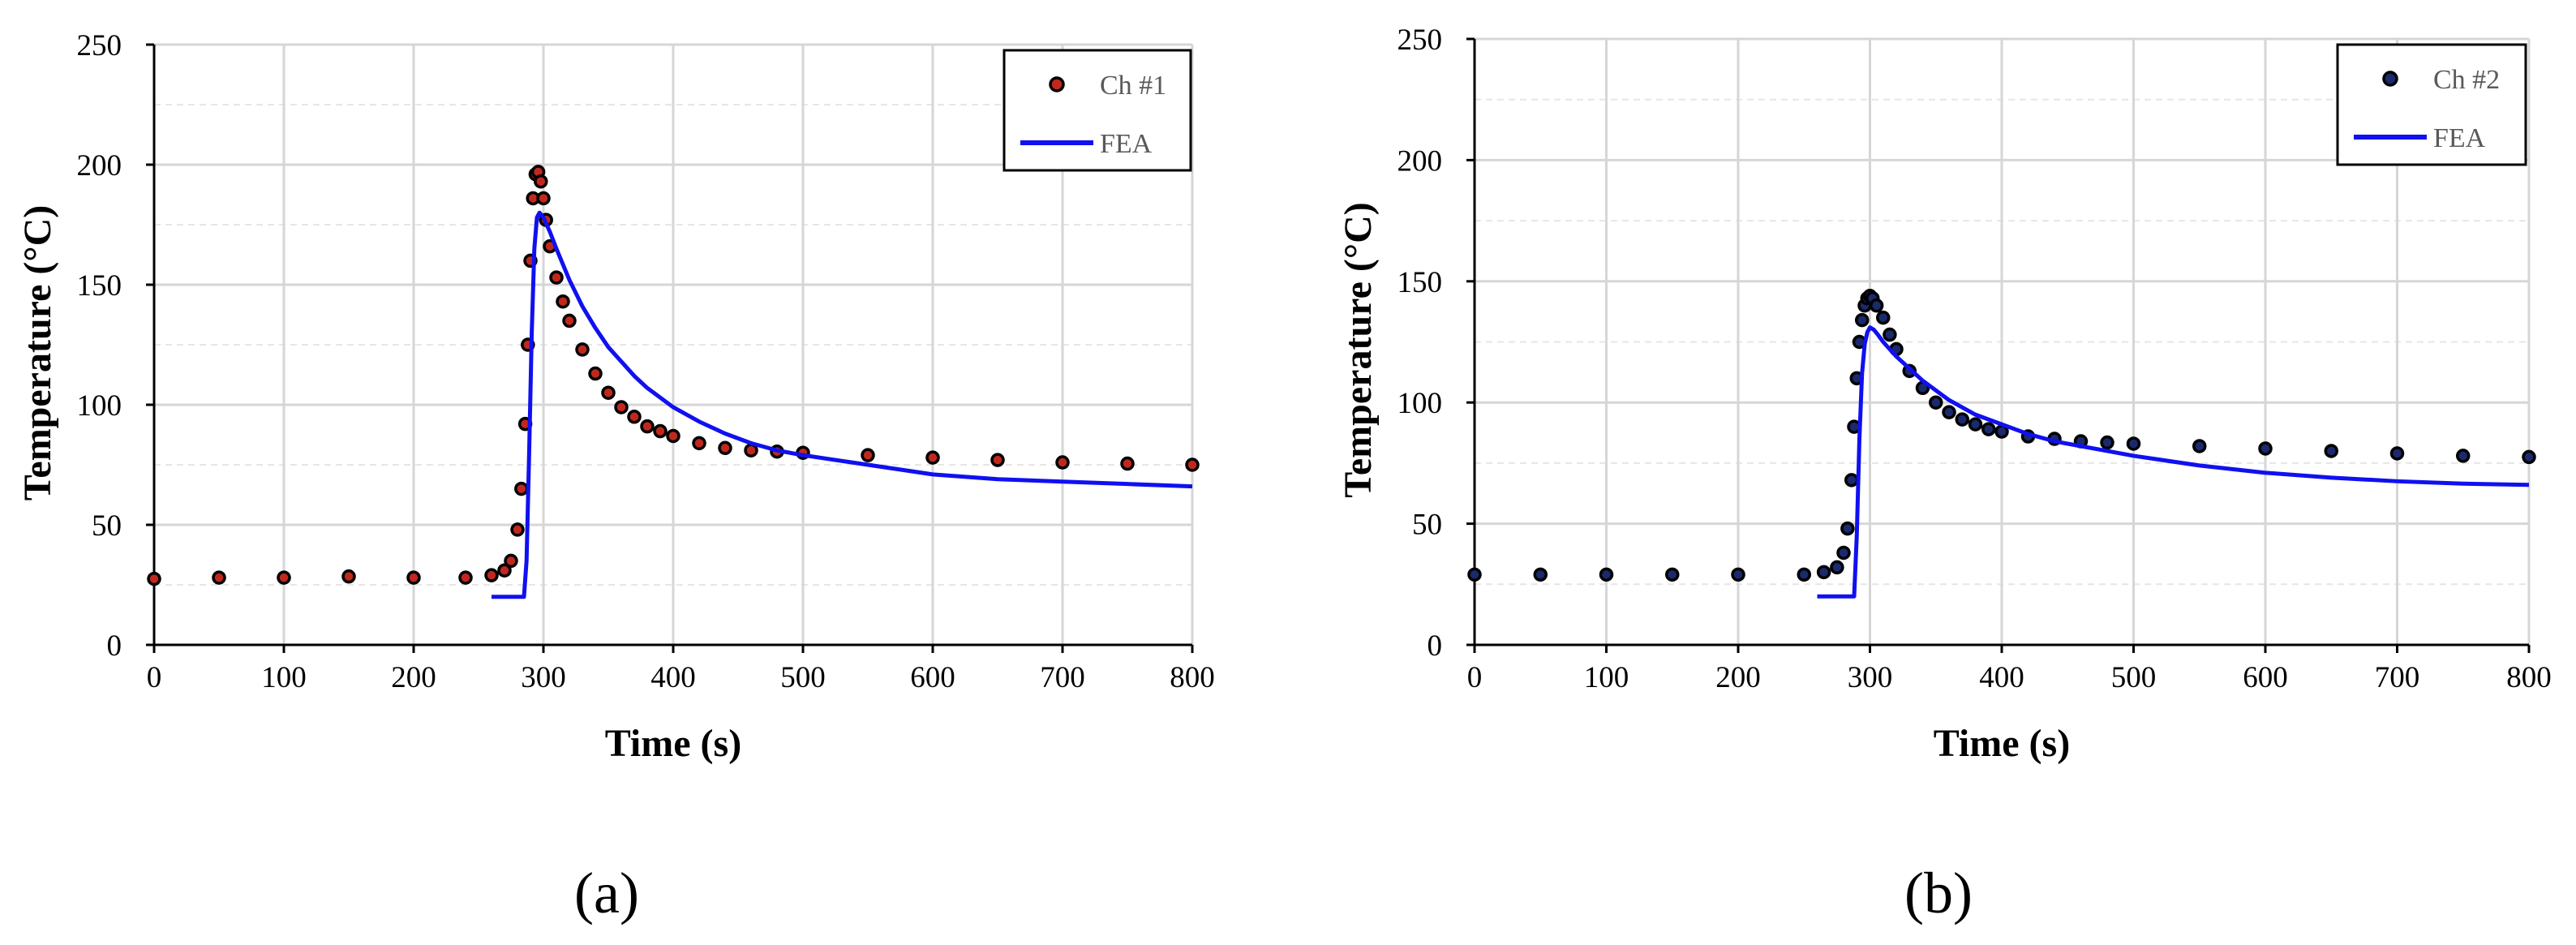 The width and height of the screenshot is (2576, 945). Describe the element at coordinates (606, 893) in the screenshot. I see `panel-label: (a)` at that location.